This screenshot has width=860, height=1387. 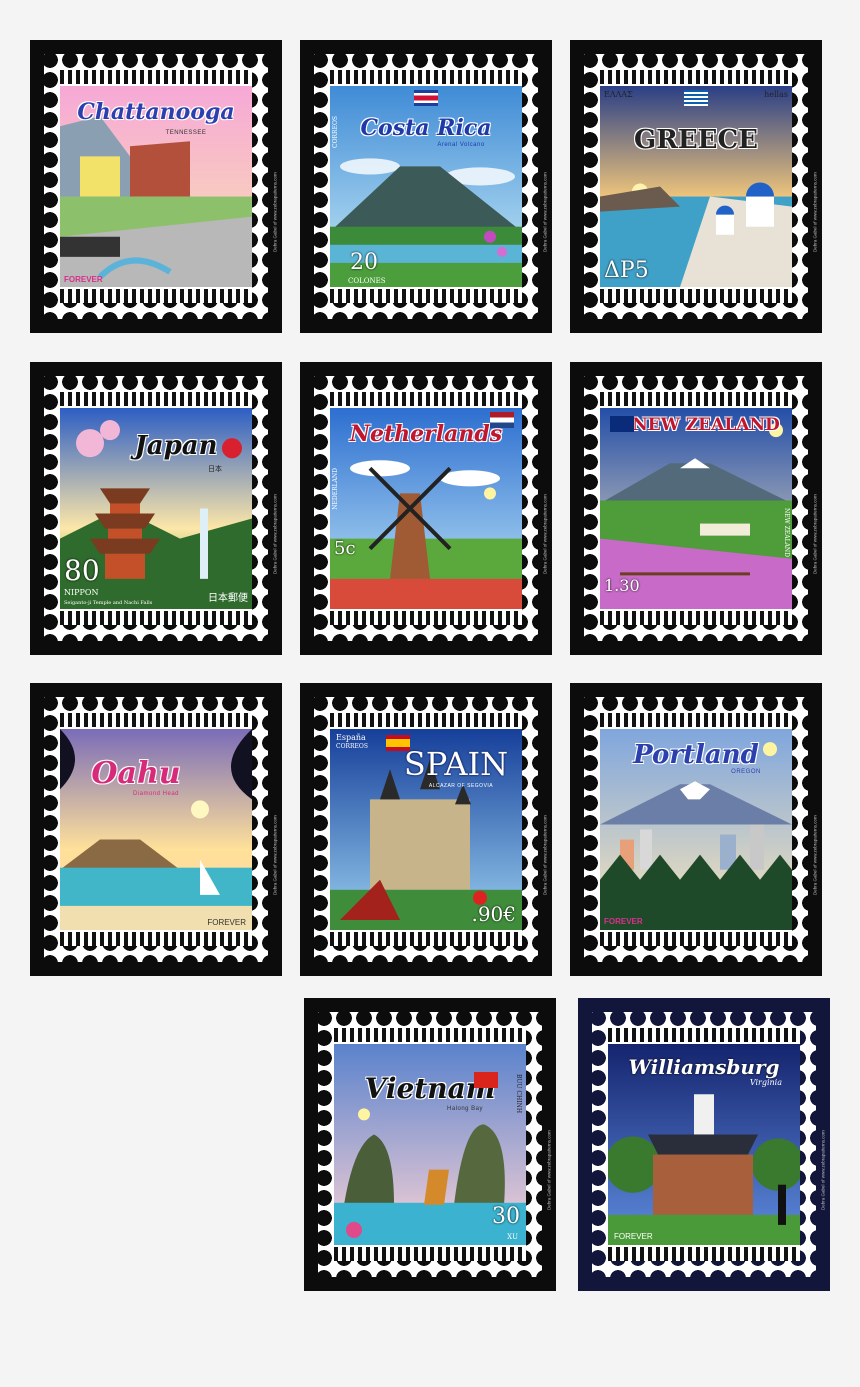 I want to click on stamp-title: Williamsburg, so click(x=704, y=1067).